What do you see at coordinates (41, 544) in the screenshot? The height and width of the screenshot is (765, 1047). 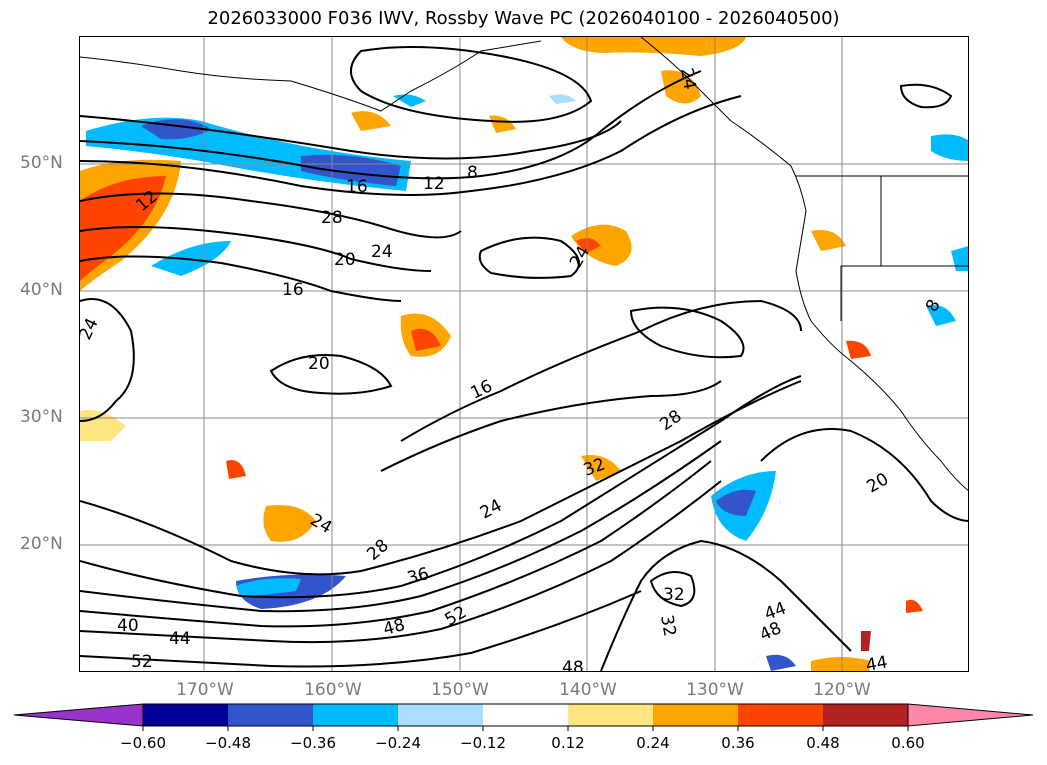 I see `latitude-label-20N: 20°N` at bounding box center [41, 544].